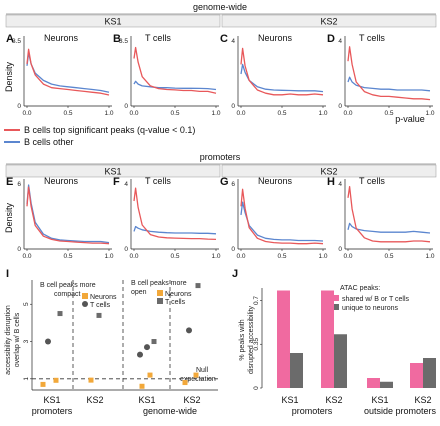  Describe the element at coordinates (336, 307) in the screenshot. I see `panel-j-legend-gray-swatch` at that location.